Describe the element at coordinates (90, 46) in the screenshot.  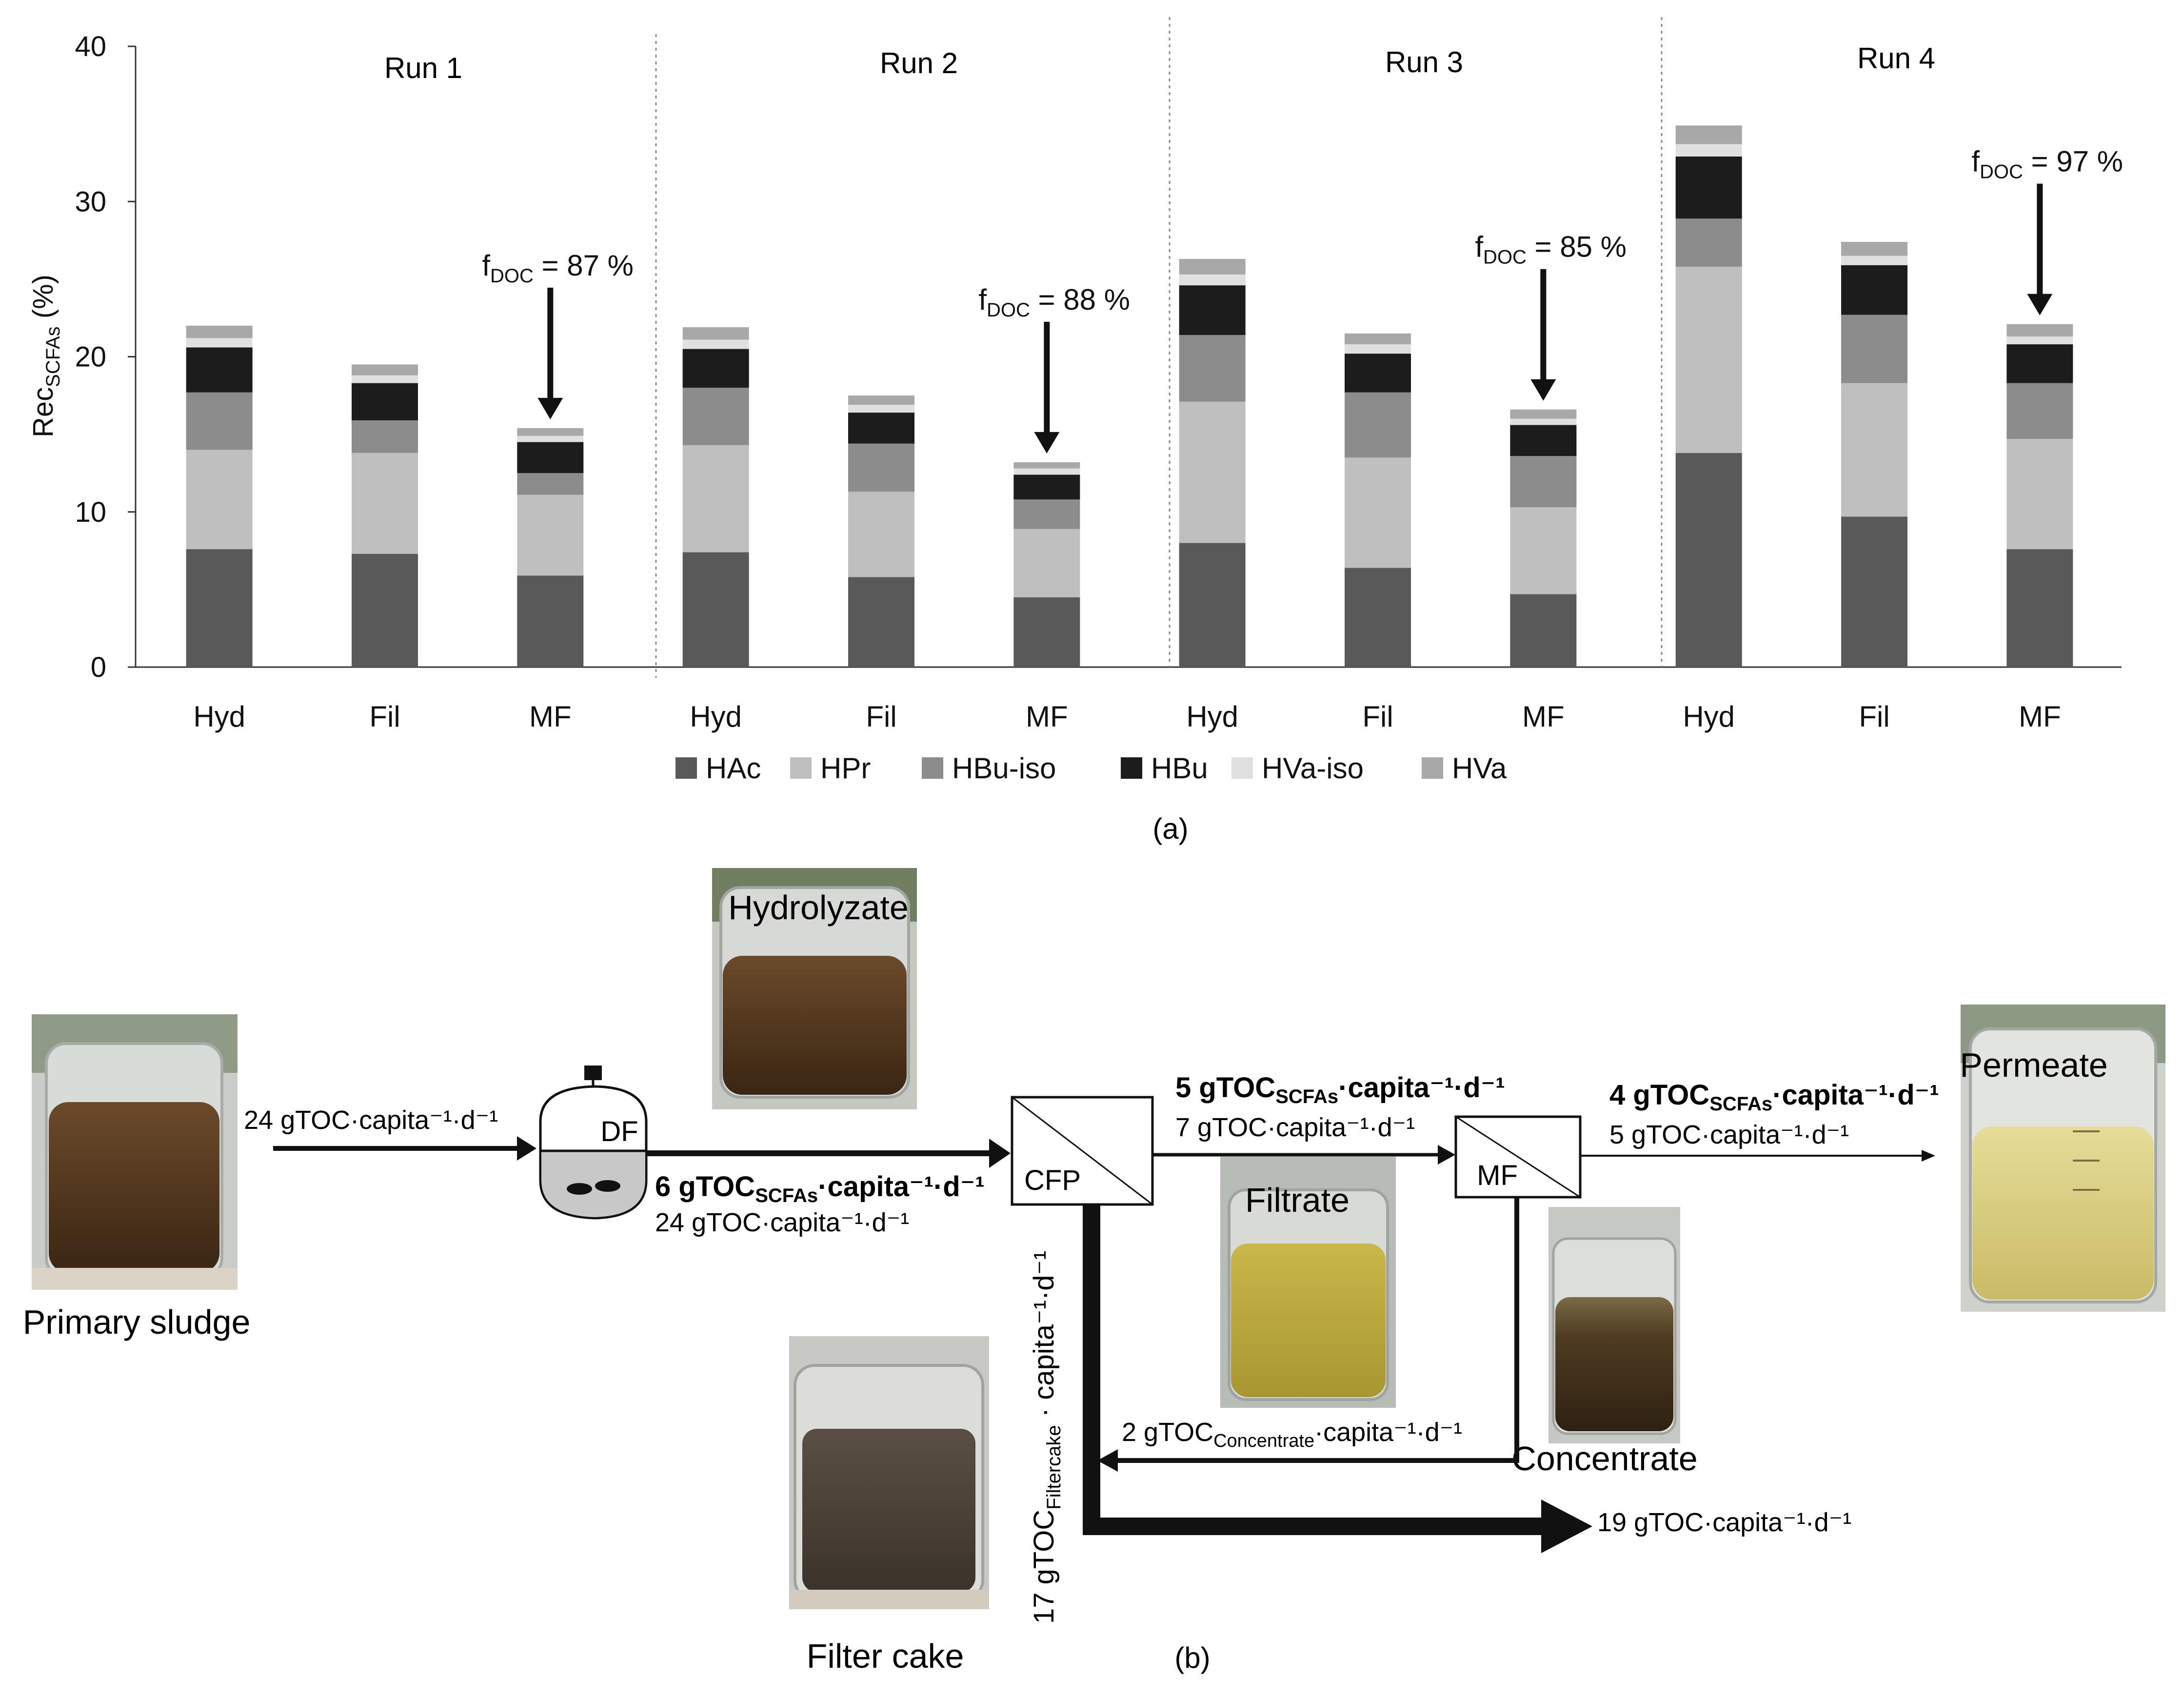
I see `y-tick-label: 40` at that location.